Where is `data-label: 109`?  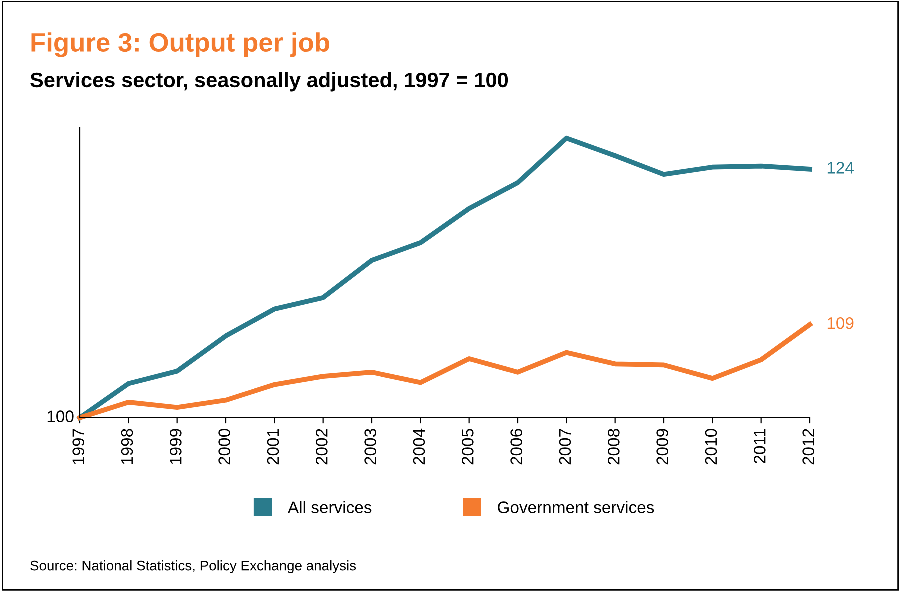 data-label: 109 is located at coordinates (841, 323).